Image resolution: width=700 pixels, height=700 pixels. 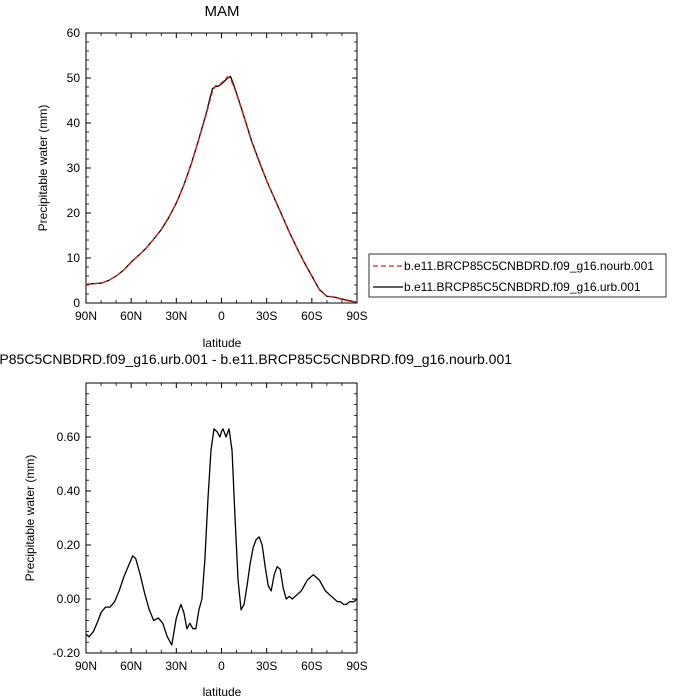 What do you see at coordinates (69, 491) in the screenshot?
I see `bottom-y-tick-label: 0.40` at bounding box center [69, 491].